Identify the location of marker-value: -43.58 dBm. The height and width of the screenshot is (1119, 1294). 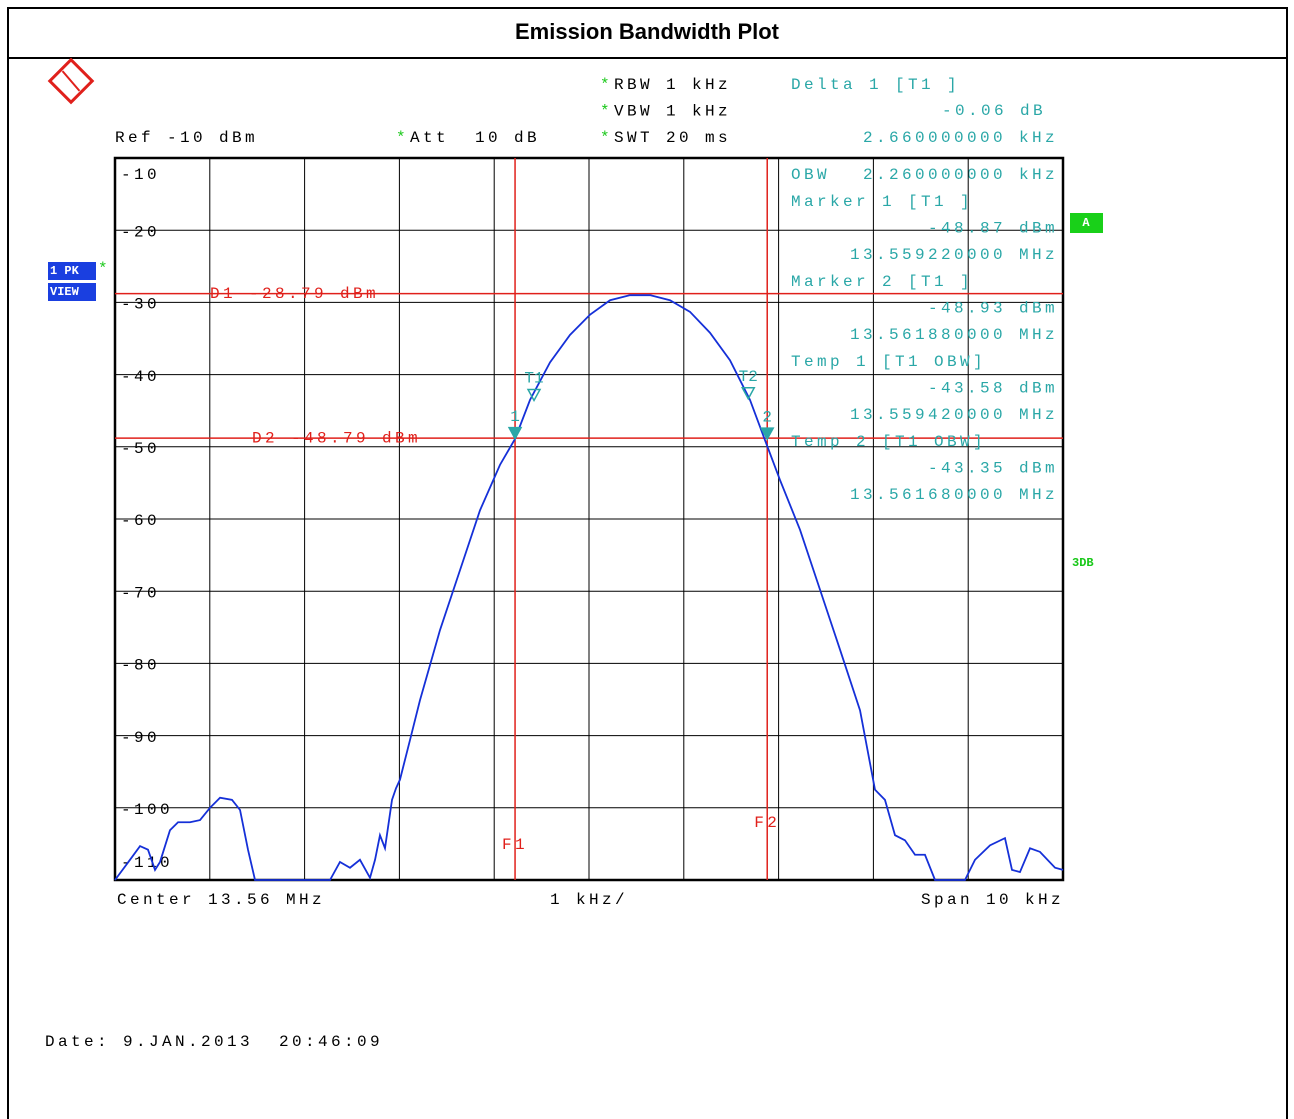
(993, 389).